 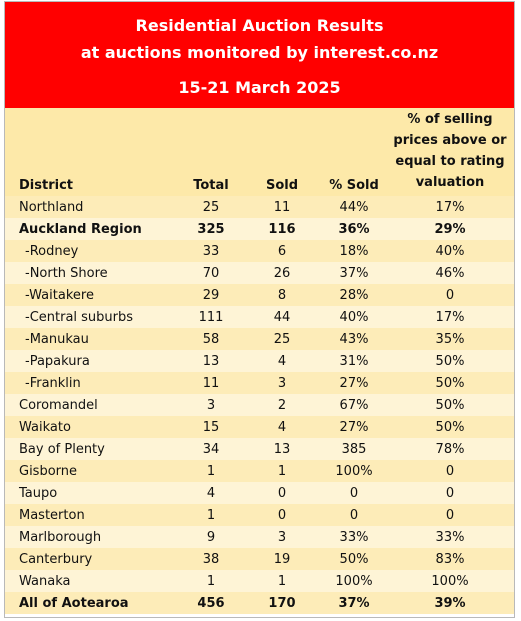 I want to click on value-cell: 111, so click(x=211, y=317).